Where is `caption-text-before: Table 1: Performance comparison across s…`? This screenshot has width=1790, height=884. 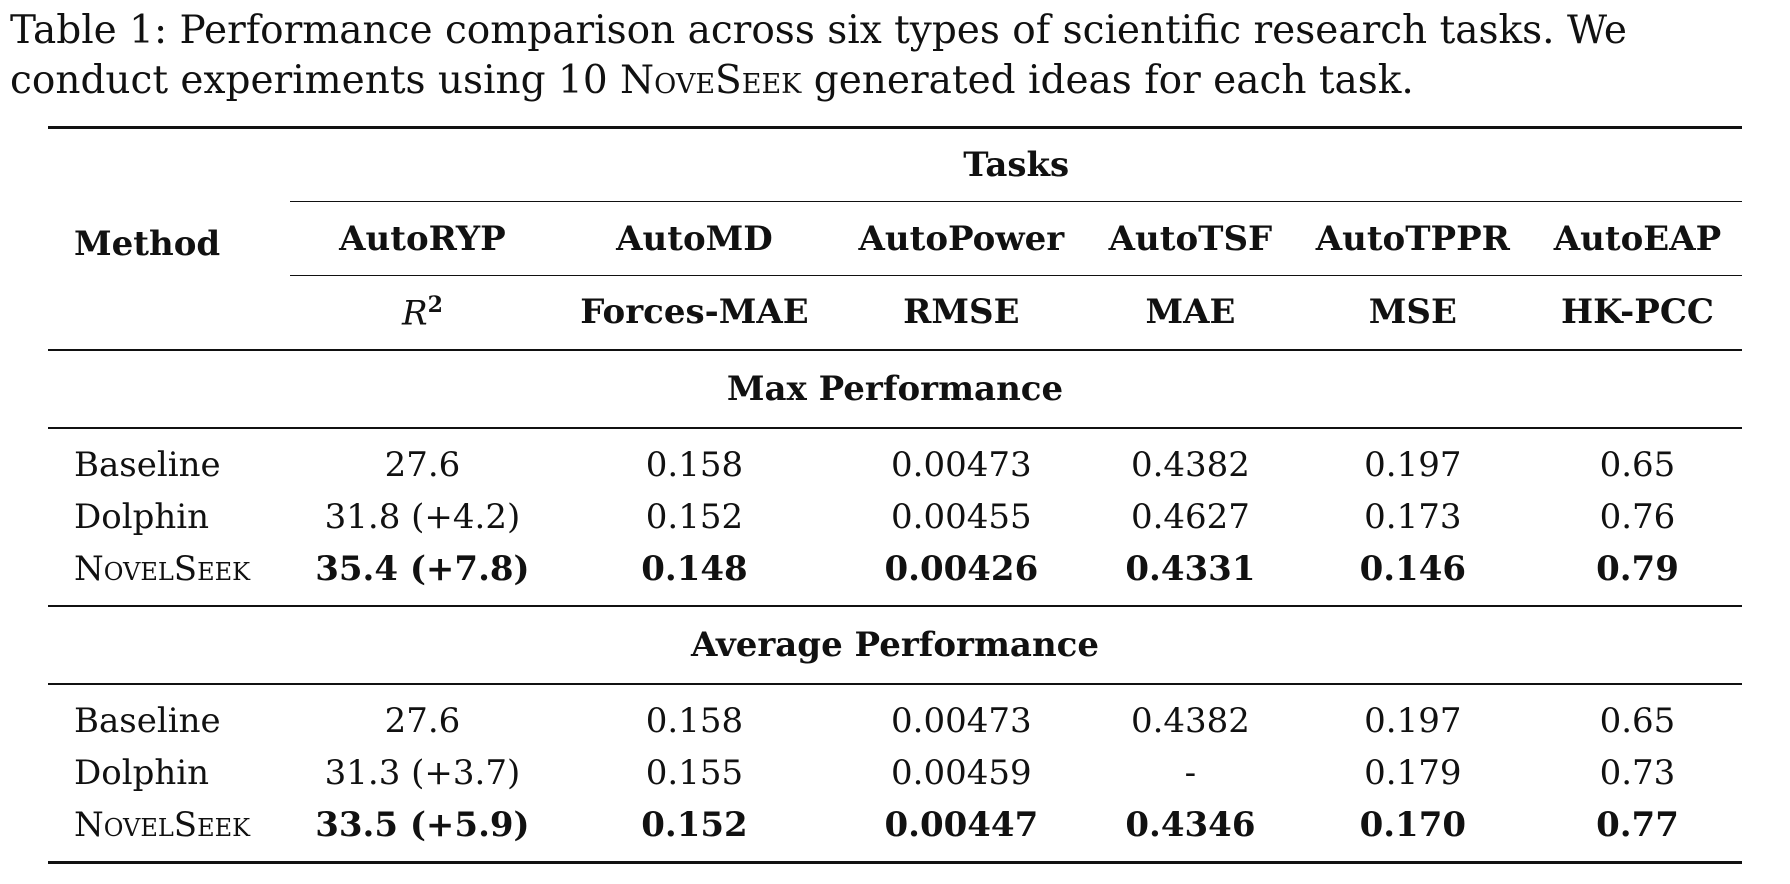
caption-text-before: Table 1: Performance comparison across s… is located at coordinates (818, 55).